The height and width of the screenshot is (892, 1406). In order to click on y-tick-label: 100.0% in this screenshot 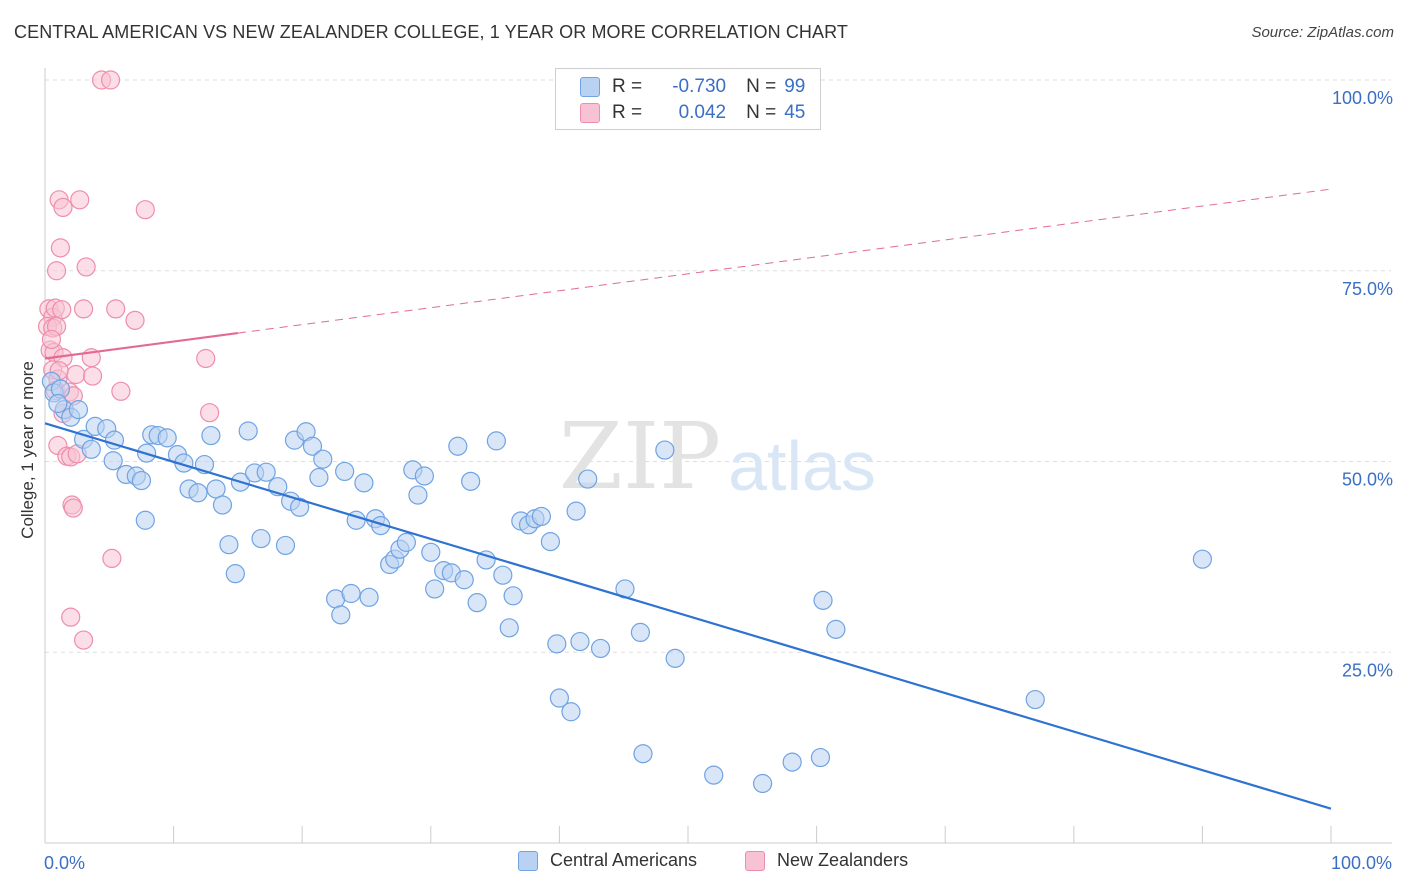, I will do `click(1362, 98)`.